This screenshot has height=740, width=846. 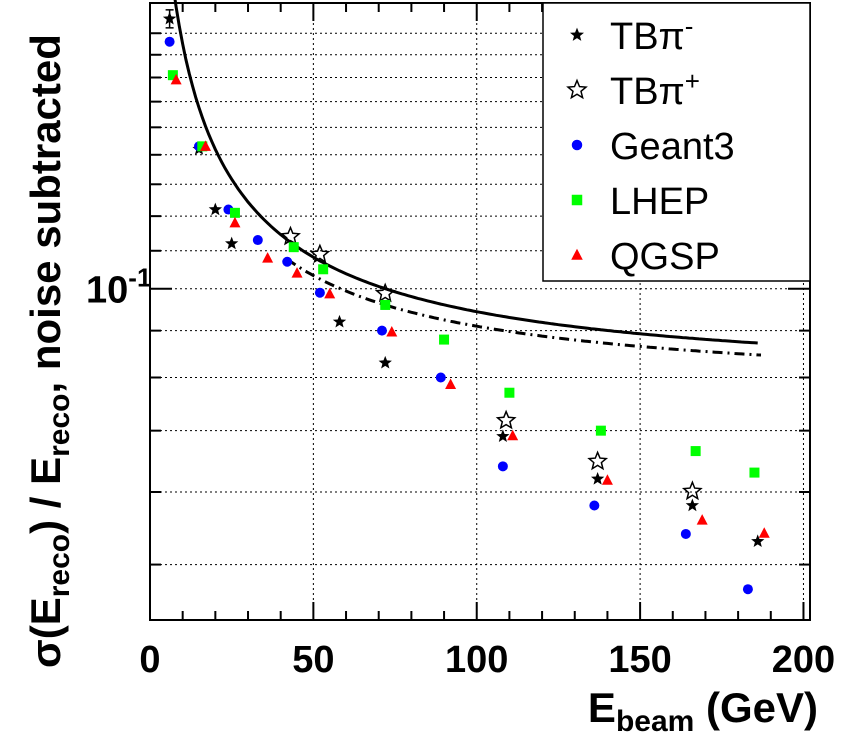 I want to click on y-axis-title: σ(Ereco) / Ereco, noise subtracted, so click(x=49, y=351).